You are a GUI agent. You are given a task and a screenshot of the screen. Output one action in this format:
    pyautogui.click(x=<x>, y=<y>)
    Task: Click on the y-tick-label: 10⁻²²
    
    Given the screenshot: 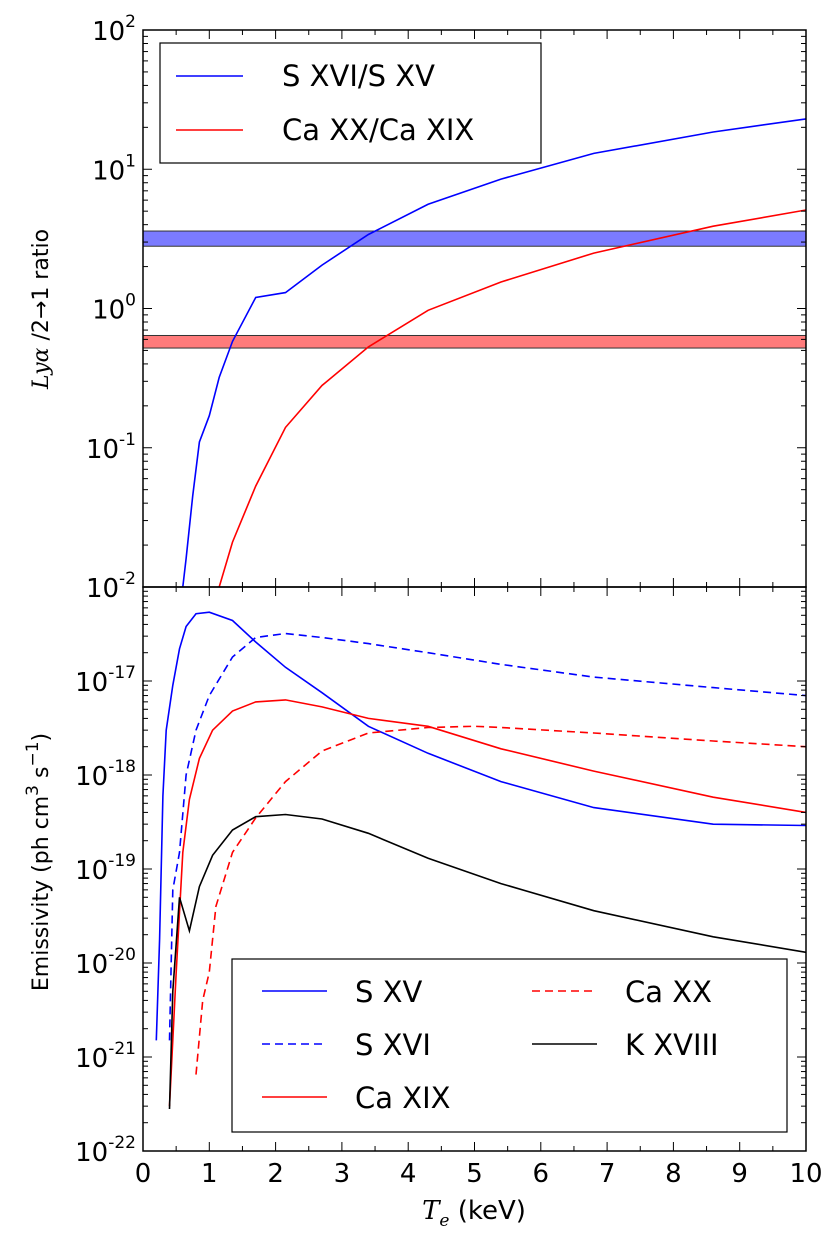 What is the action you would take?
    pyautogui.click(x=105, y=1150)
    